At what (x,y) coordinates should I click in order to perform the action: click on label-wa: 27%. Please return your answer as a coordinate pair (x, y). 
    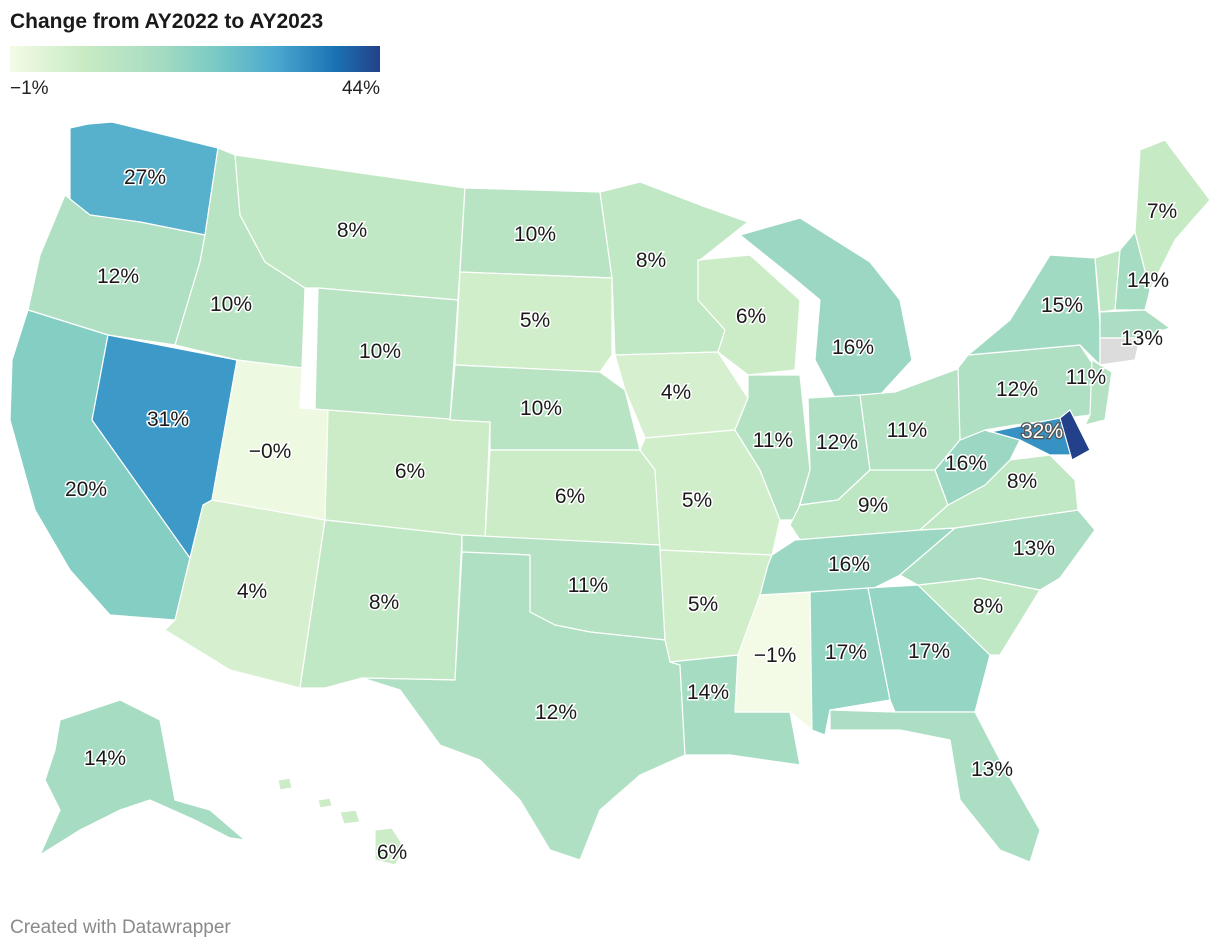
    Looking at the image, I should click on (145, 177).